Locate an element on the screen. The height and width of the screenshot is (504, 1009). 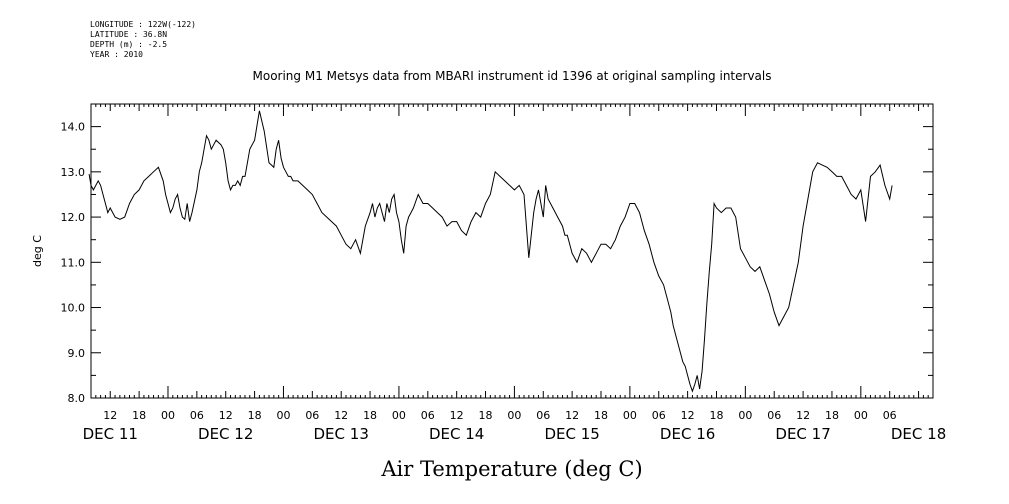
x-day-label: DEC 15 is located at coordinates (571, 434).